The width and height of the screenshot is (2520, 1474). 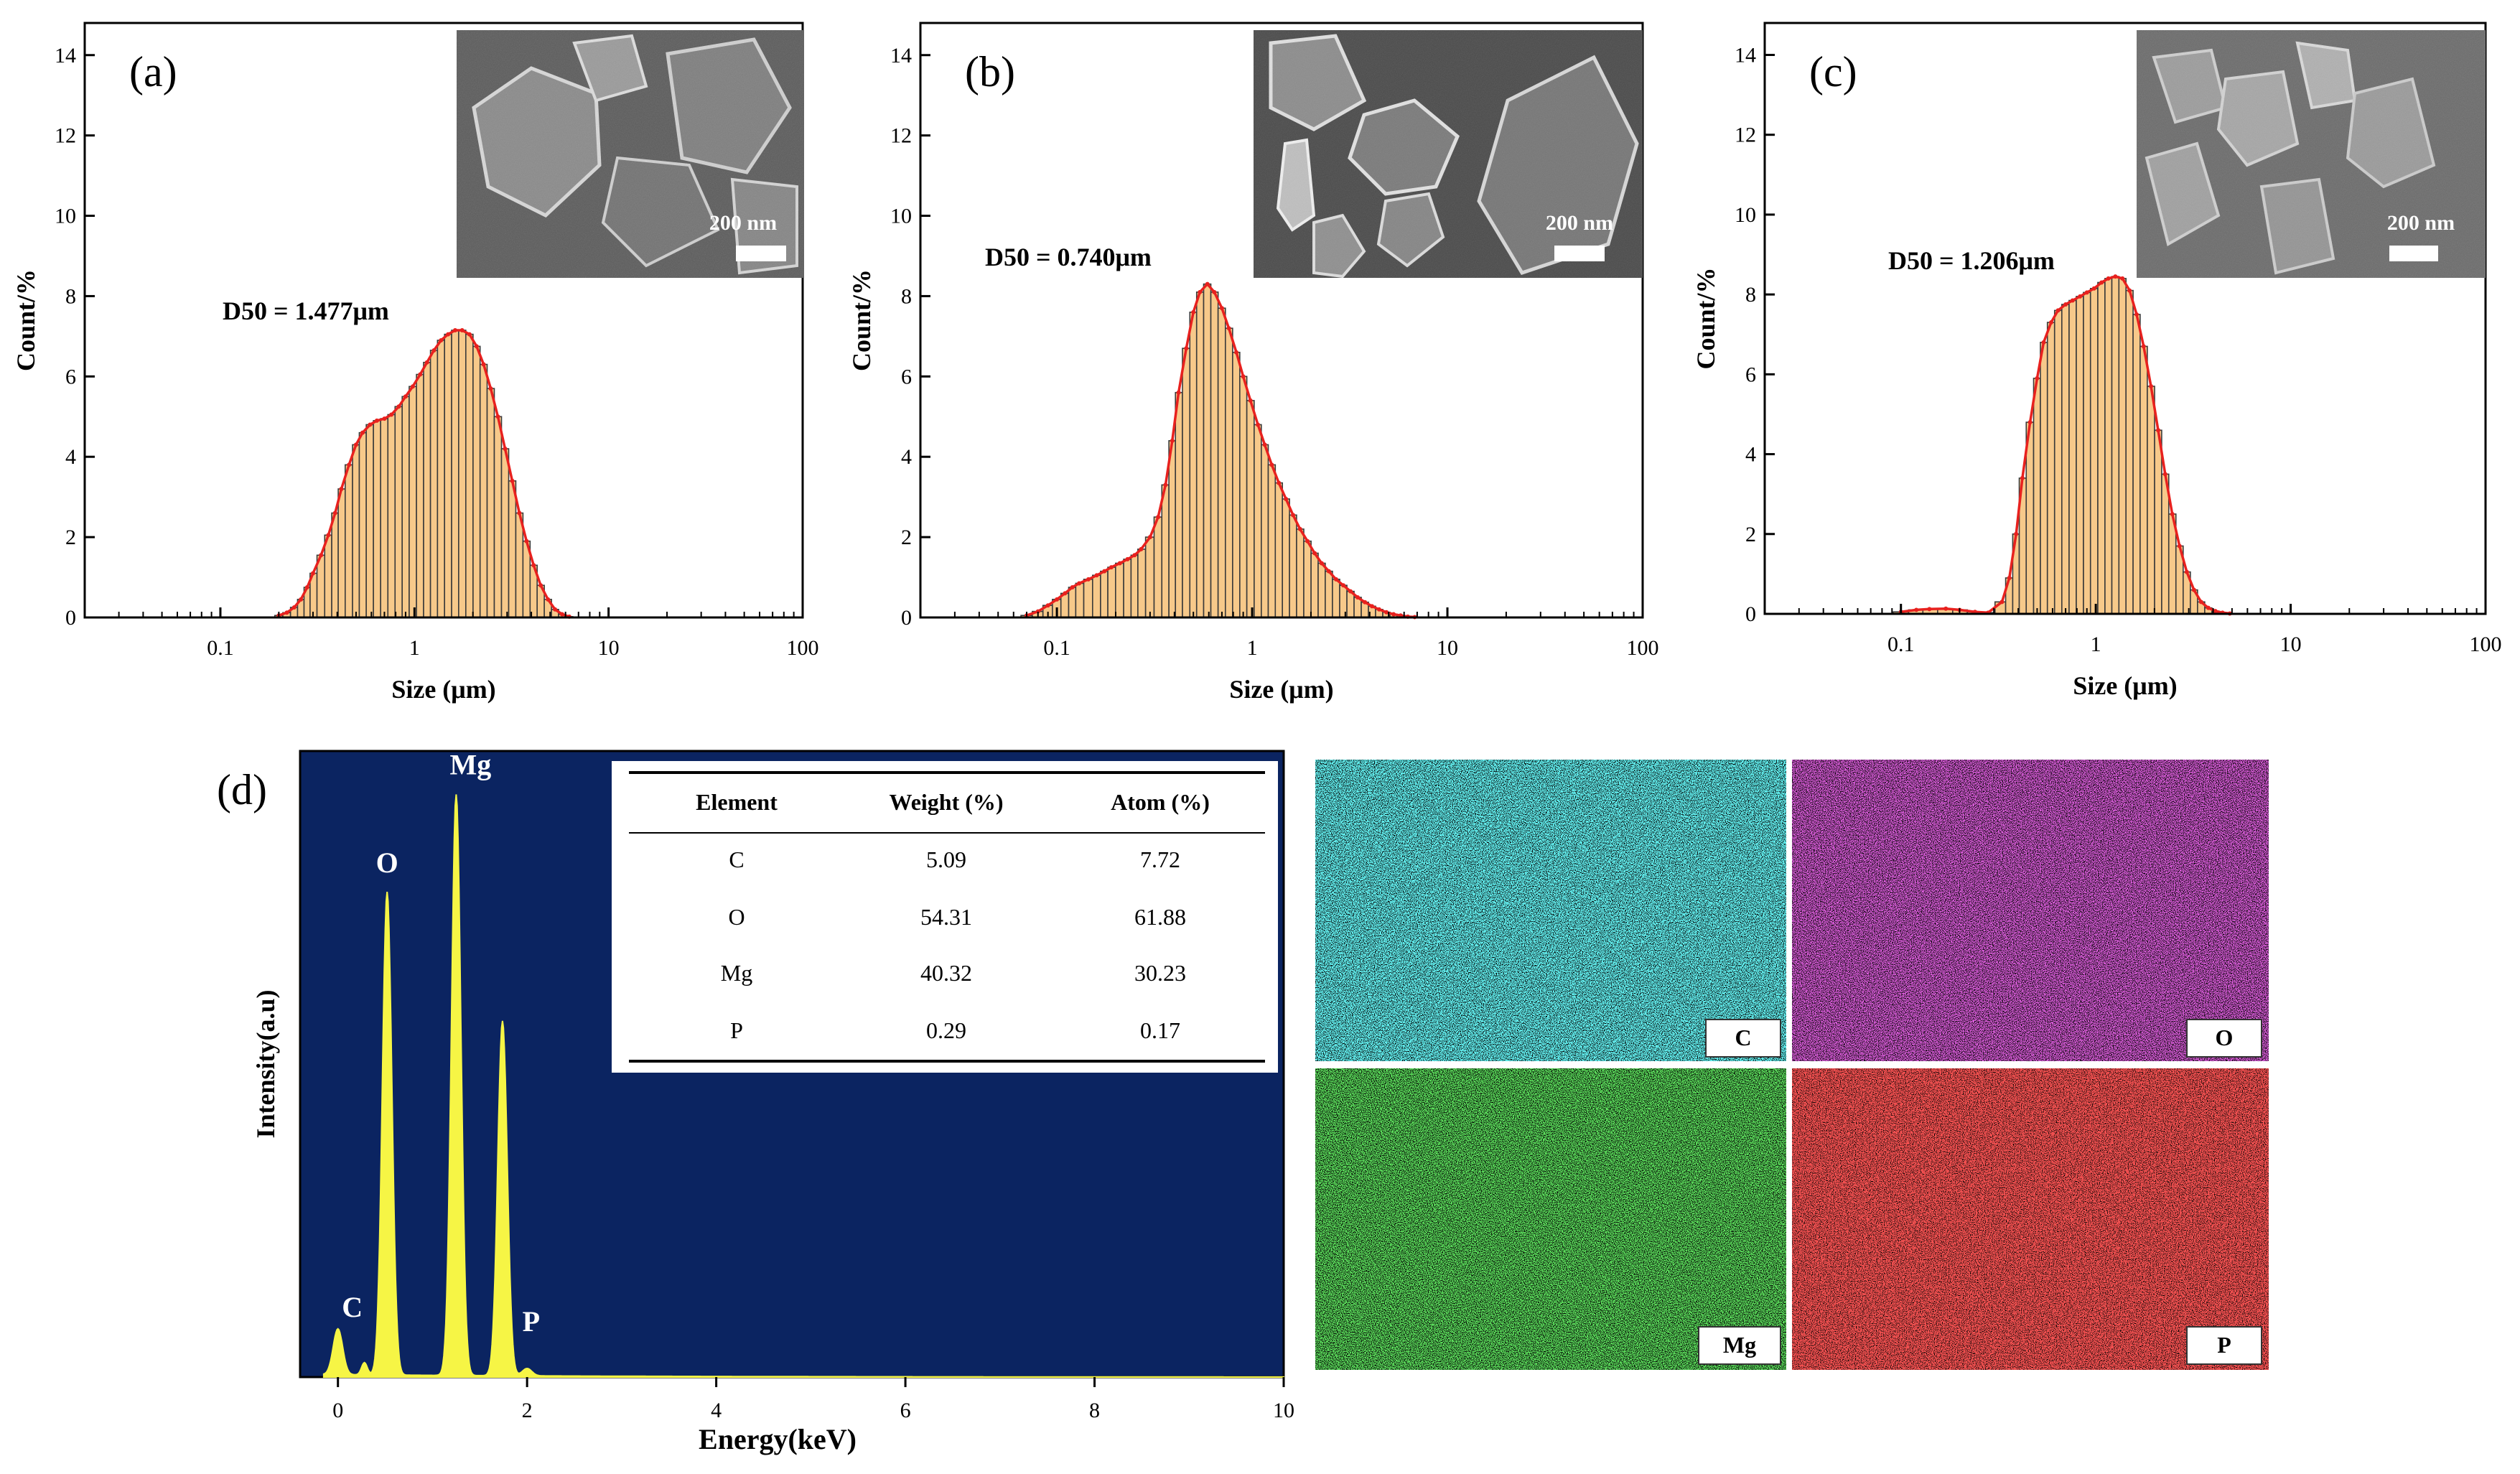 I want to click on x-tick-label: 0, so click(x=337, y=1410).